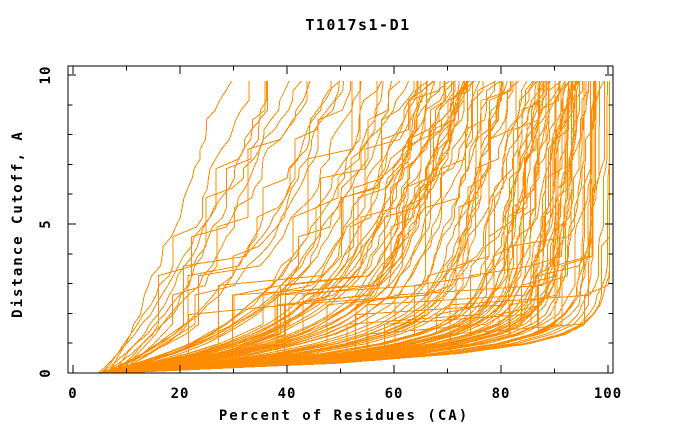  I want to click on chart-title: T1017s1-D1, so click(357, 25).